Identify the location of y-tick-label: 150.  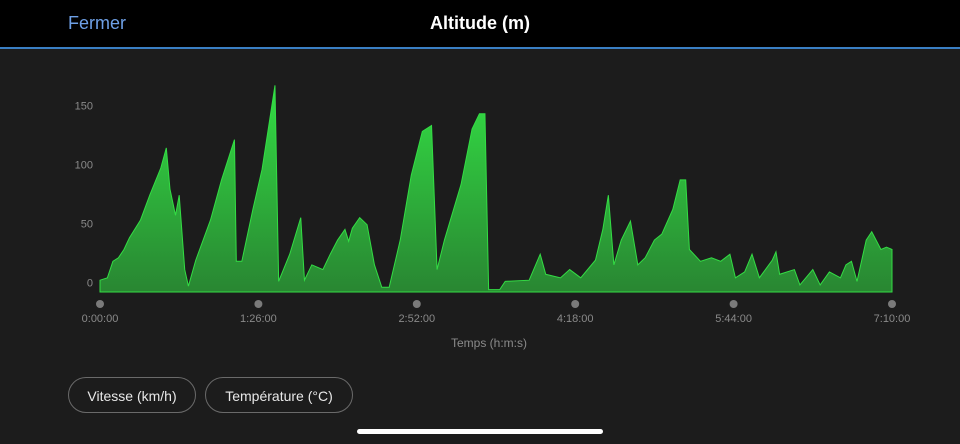
(84, 107).